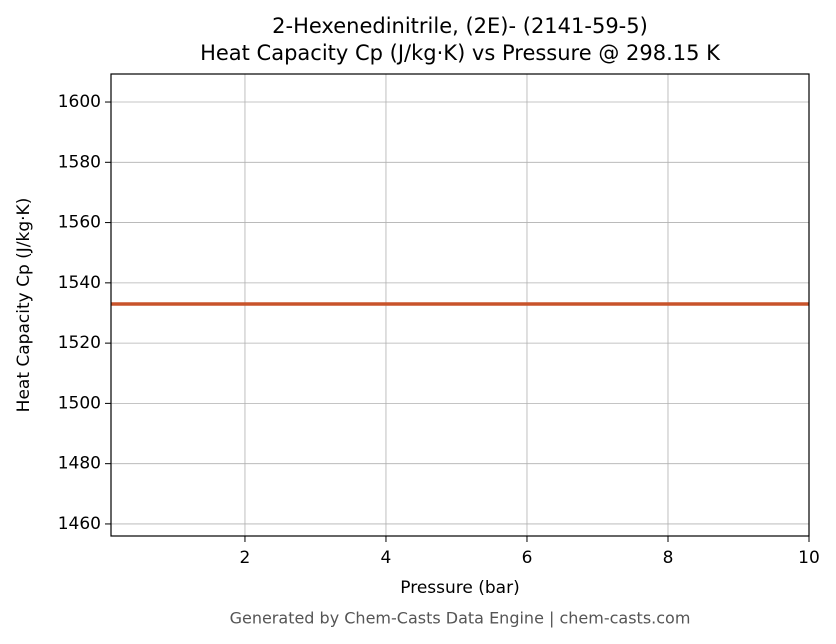  What do you see at coordinates (79, 524) in the screenshot?
I see `y-tick-label: 1460` at bounding box center [79, 524].